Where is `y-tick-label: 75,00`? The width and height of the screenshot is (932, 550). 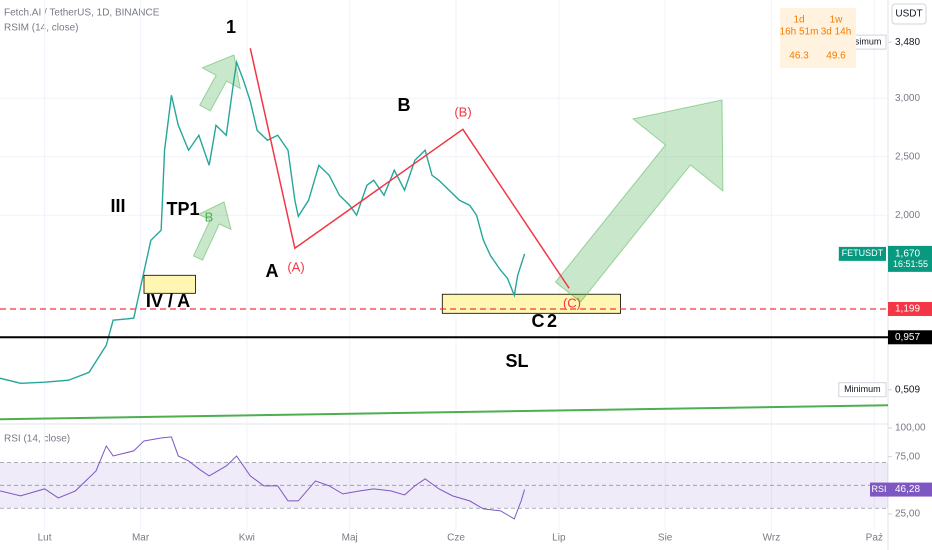 y-tick-label: 75,00 is located at coordinates (907, 456).